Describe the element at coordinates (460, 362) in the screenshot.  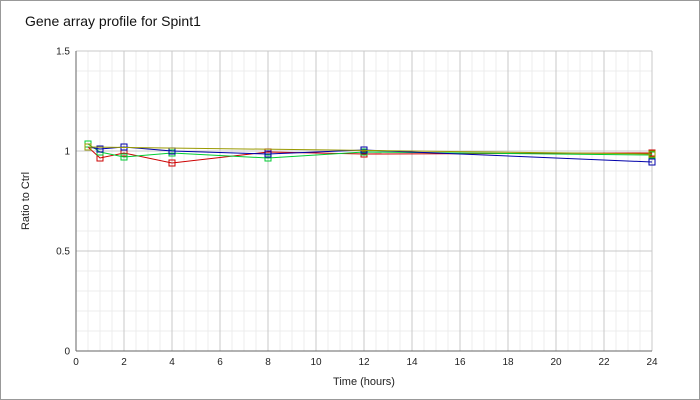
I see `x-tick-label: 16` at that location.